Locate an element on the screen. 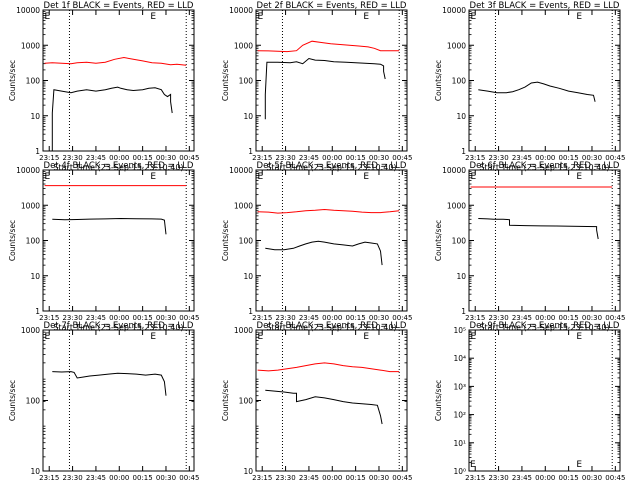  panel-title: Det 9f BLACK = Events, RED = LLD is located at coordinates (545, 326).